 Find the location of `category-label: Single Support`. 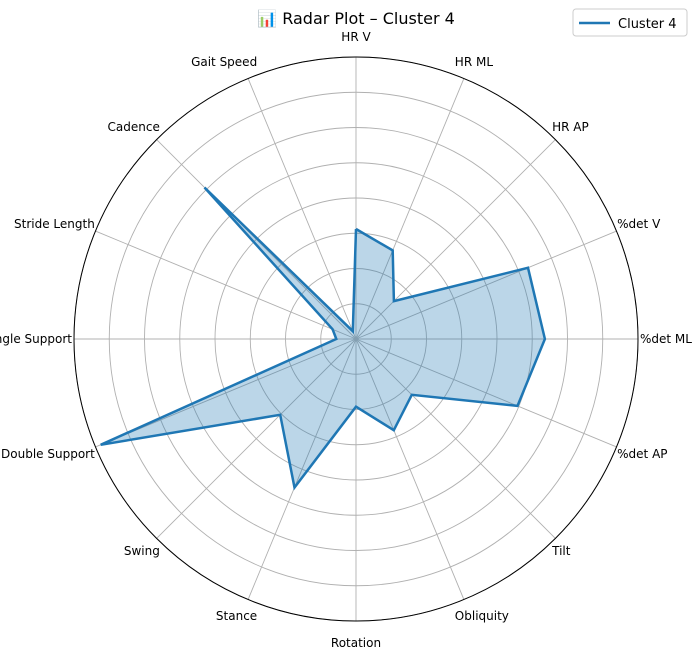

category-label: Single Support is located at coordinates (36, 339).